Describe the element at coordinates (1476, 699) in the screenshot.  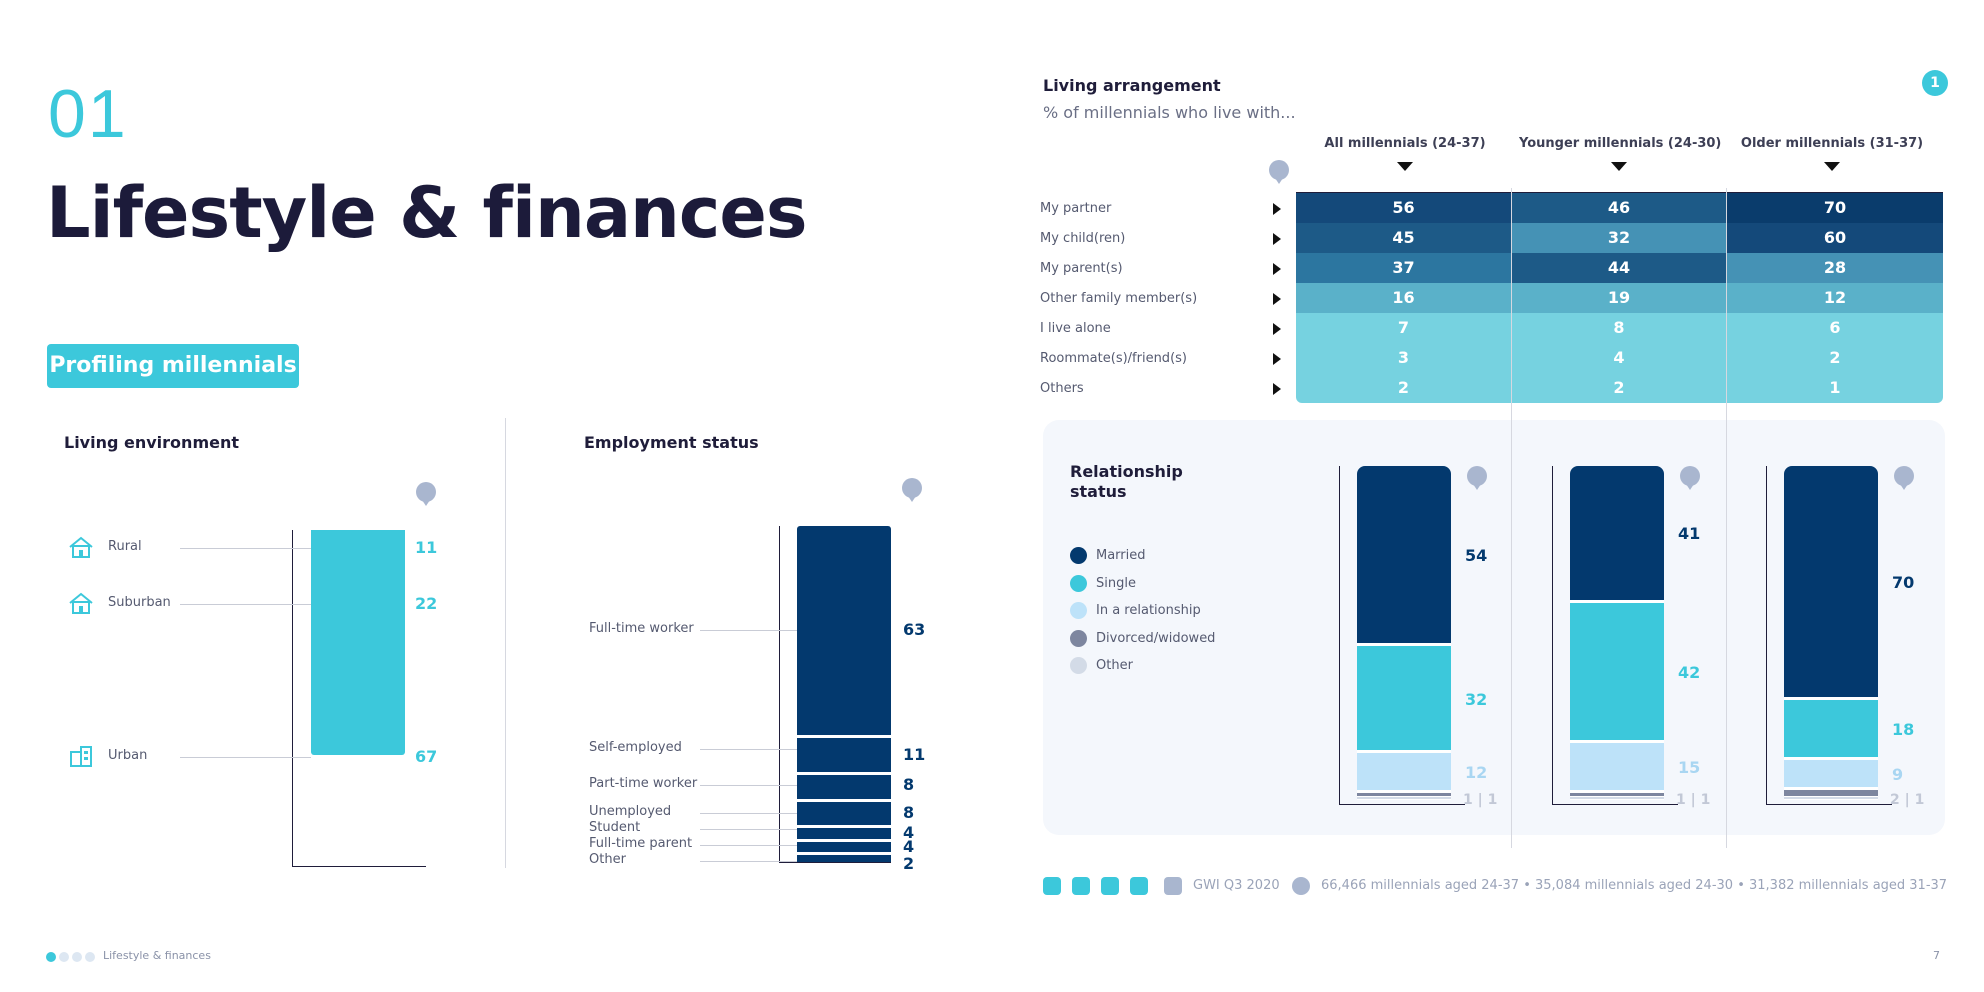
I see `value-label: 32` at that location.